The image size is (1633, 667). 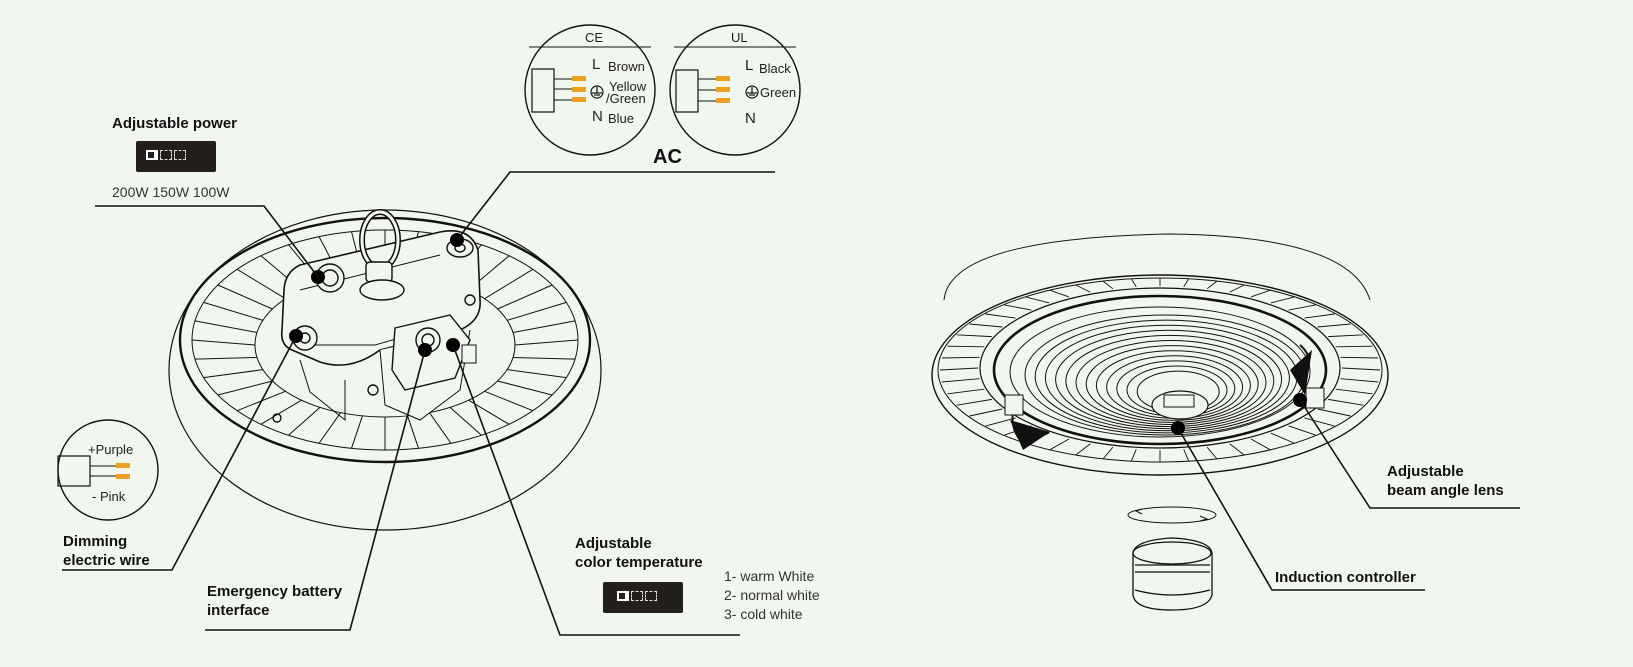 What do you see at coordinates (123, 471) in the screenshot?
I see `dimming-wire-ends` at bounding box center [123, 471].